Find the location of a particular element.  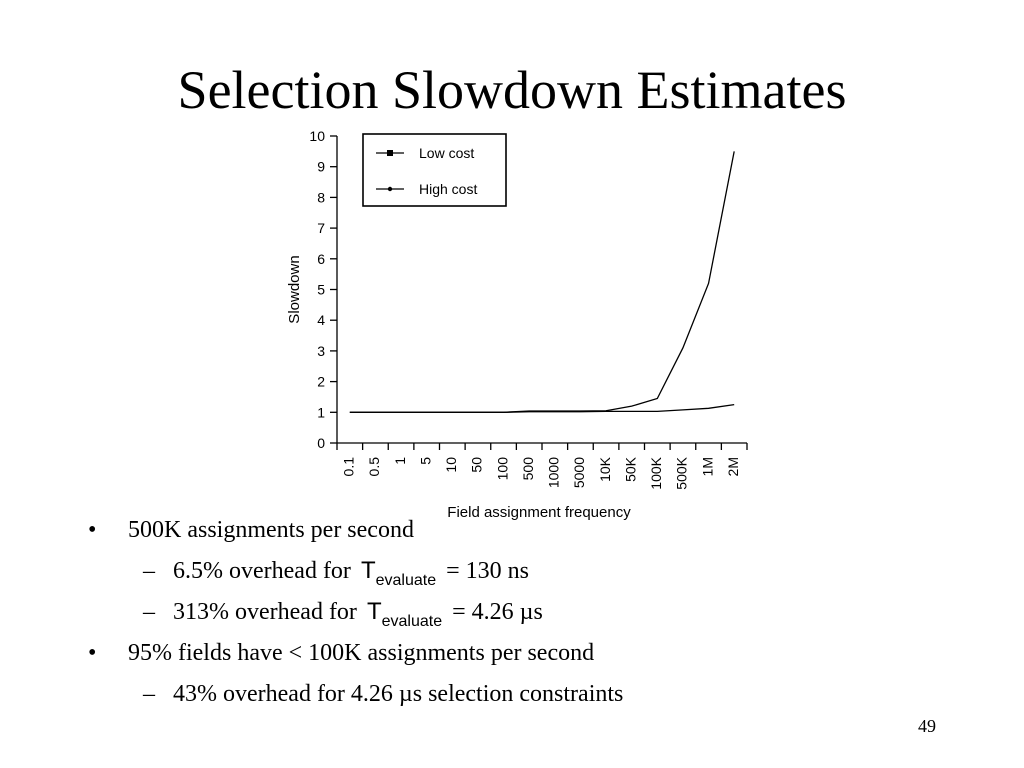

y-tick-label: 6 is located at coordinates (321, 259).